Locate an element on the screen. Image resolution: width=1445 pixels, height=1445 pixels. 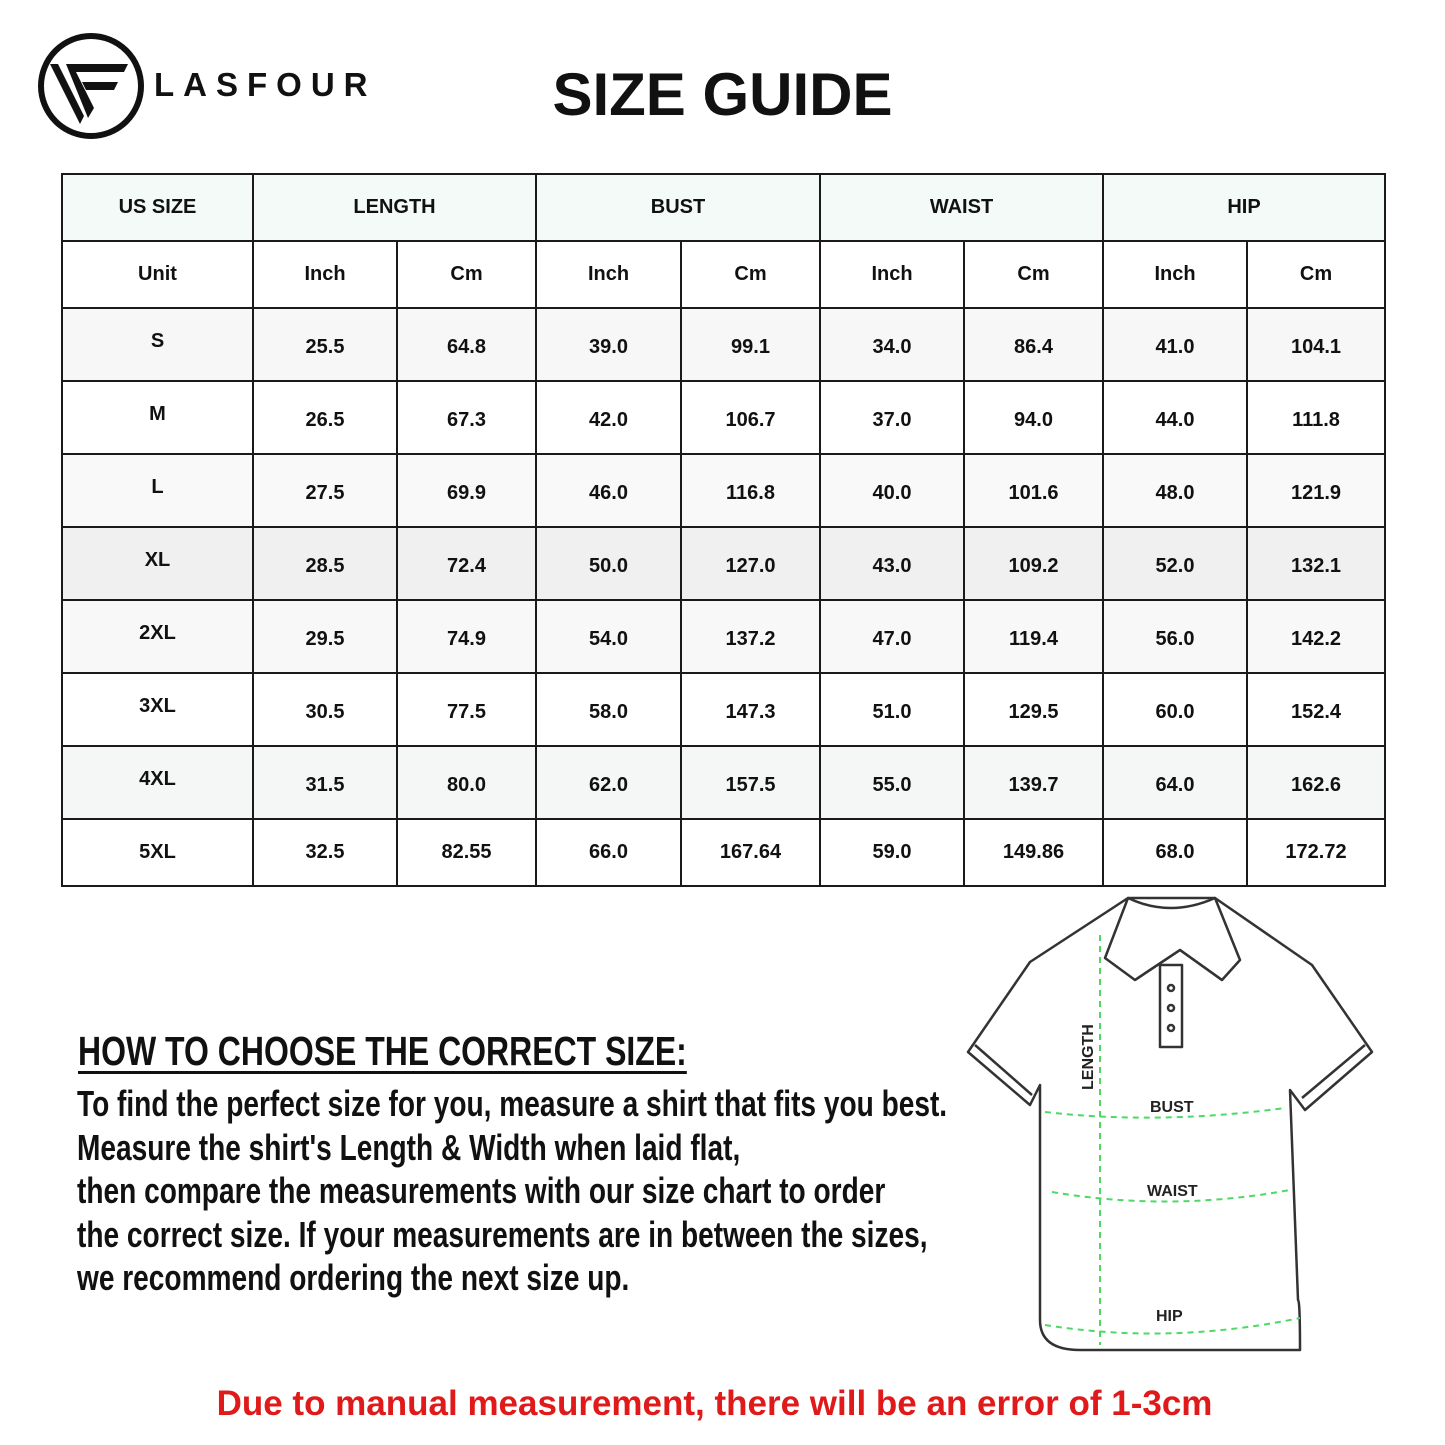
measurement-cell: 52.0 is located at coordinates (1175, 563).